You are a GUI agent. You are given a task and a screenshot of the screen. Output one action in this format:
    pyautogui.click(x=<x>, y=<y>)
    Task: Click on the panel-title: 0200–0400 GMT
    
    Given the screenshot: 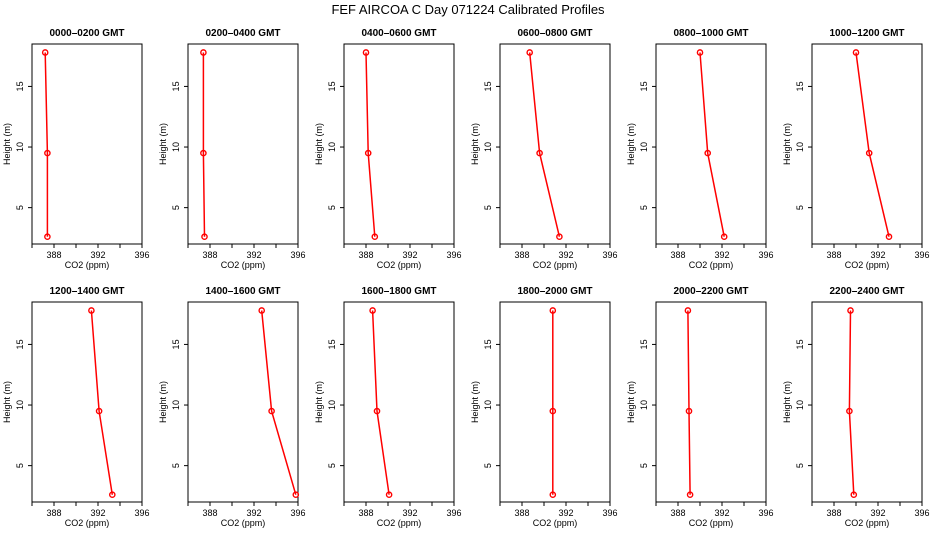 What is the action you would take?
    pyautogui.click(x=242, y=33)
    